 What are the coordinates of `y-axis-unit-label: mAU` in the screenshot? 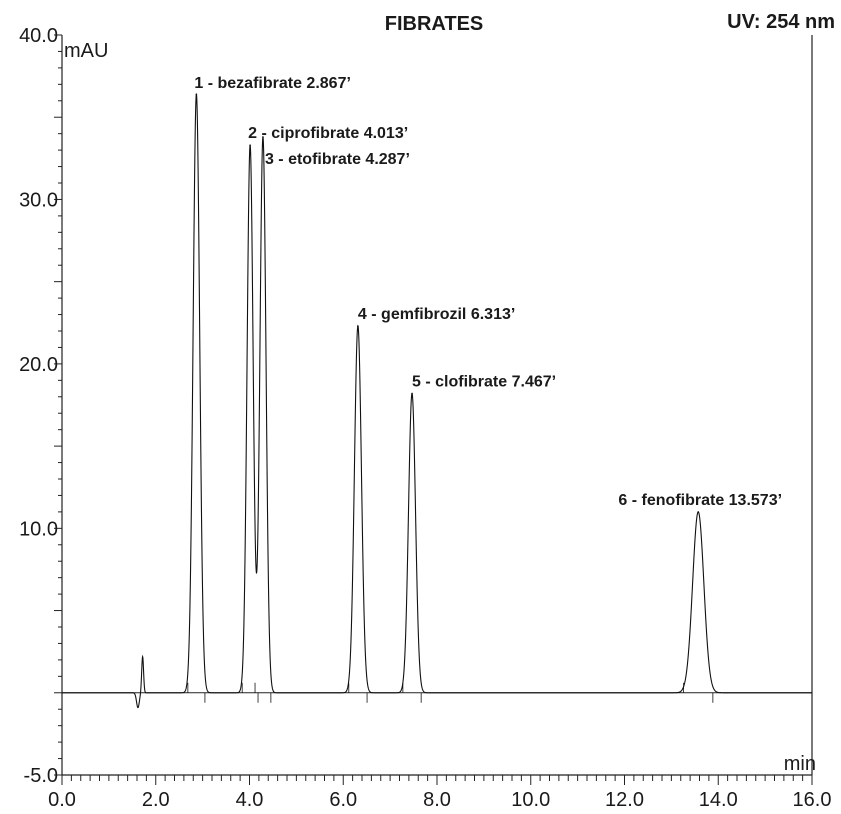 It's located at (86, 51).